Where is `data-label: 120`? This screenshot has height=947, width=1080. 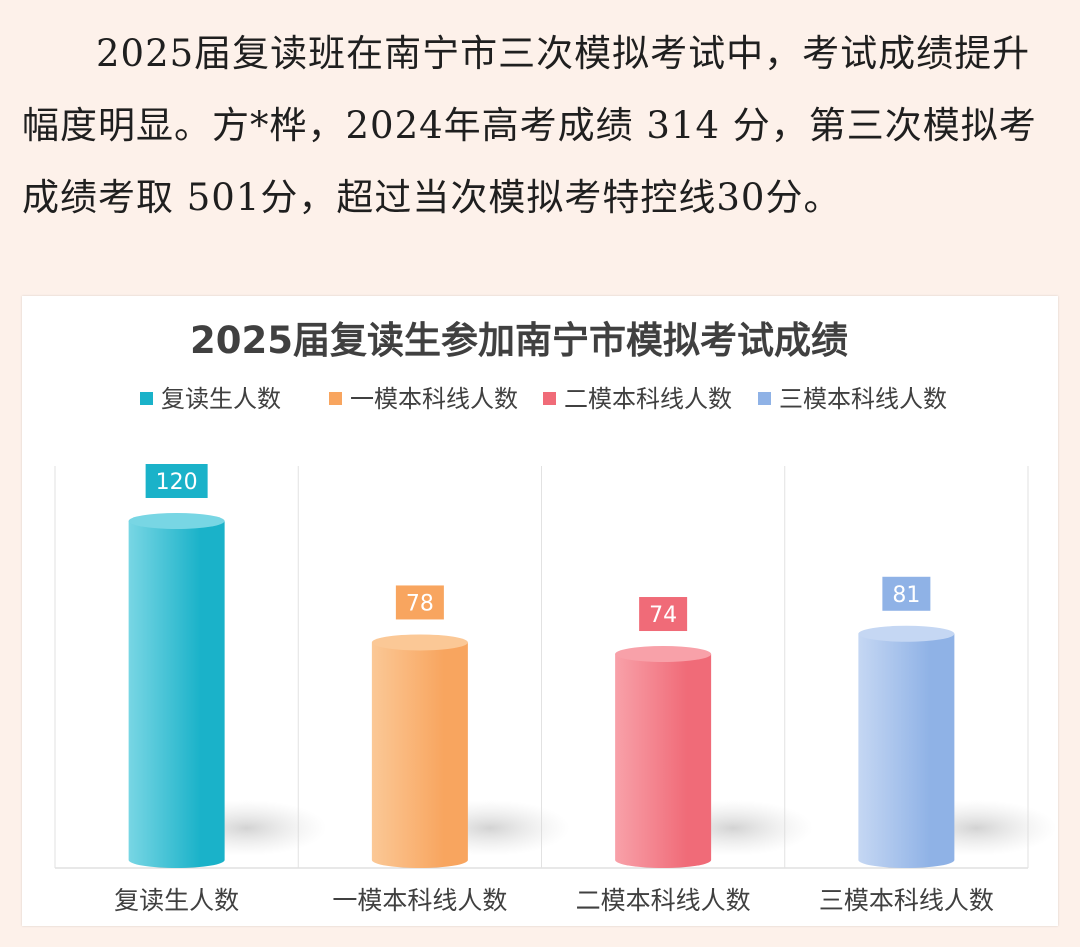
data-label: 120 is located at coordinates (177, 482).